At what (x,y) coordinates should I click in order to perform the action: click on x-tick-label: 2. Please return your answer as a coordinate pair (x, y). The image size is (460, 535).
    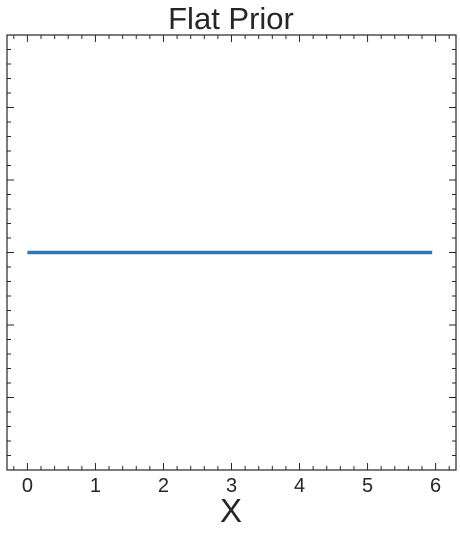
    Looking at the image, I should click on (163, 486).